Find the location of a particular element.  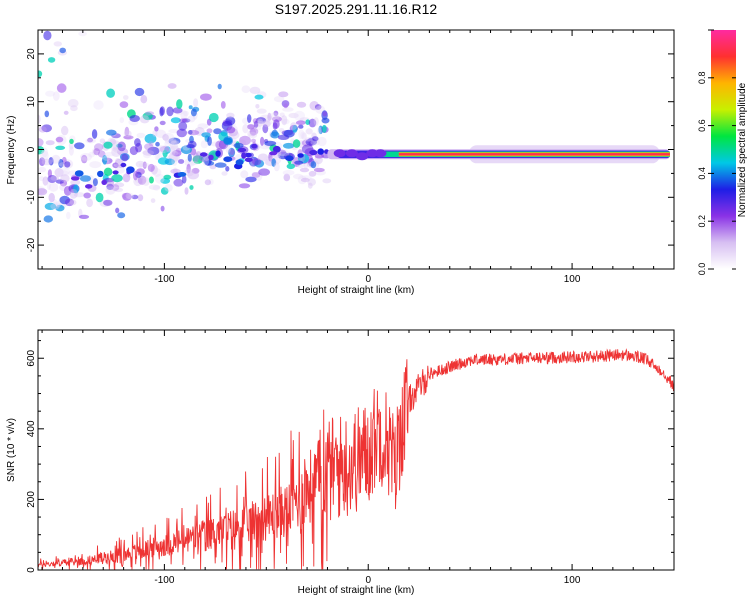

snr-y-tick-label: 600 is located at coordinates (31, 357).